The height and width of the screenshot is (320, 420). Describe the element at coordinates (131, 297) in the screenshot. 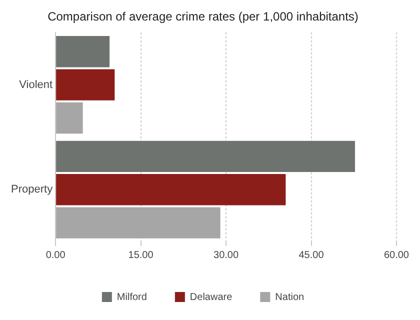

I see `legend-label: Milford` at that location.